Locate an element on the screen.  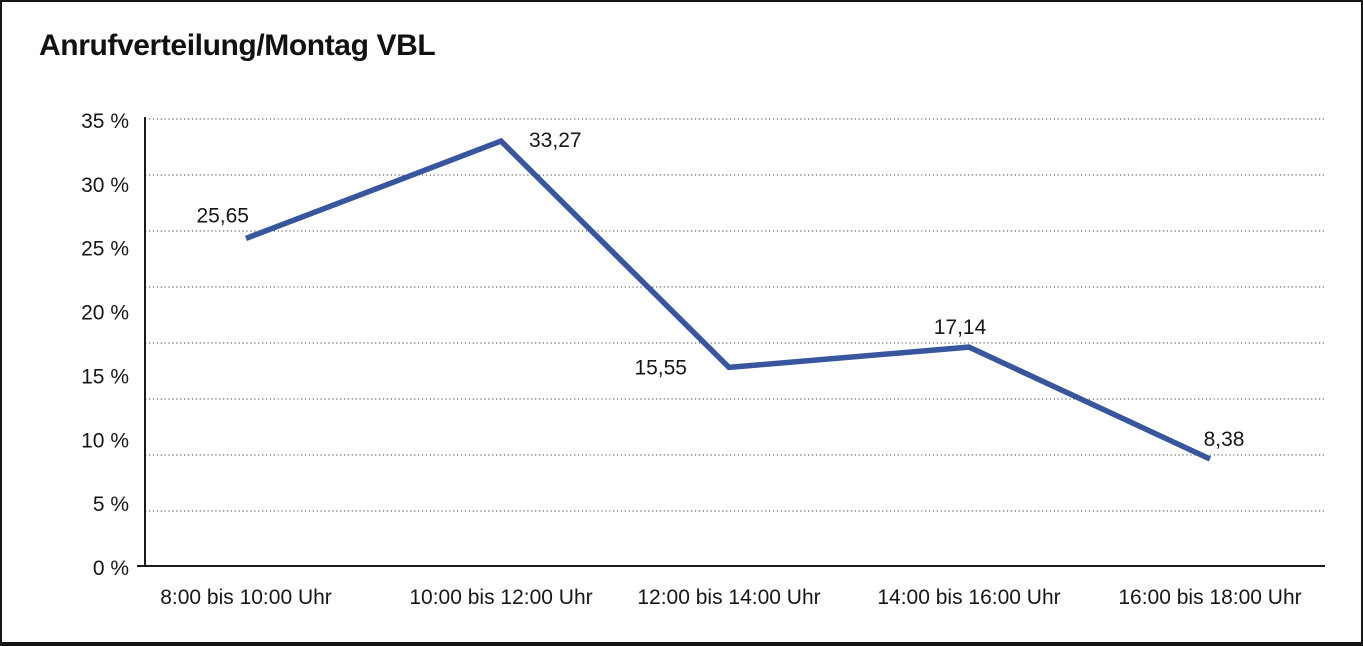
y-axis-tick-label: 20 % is located at coordinates (105, 313).